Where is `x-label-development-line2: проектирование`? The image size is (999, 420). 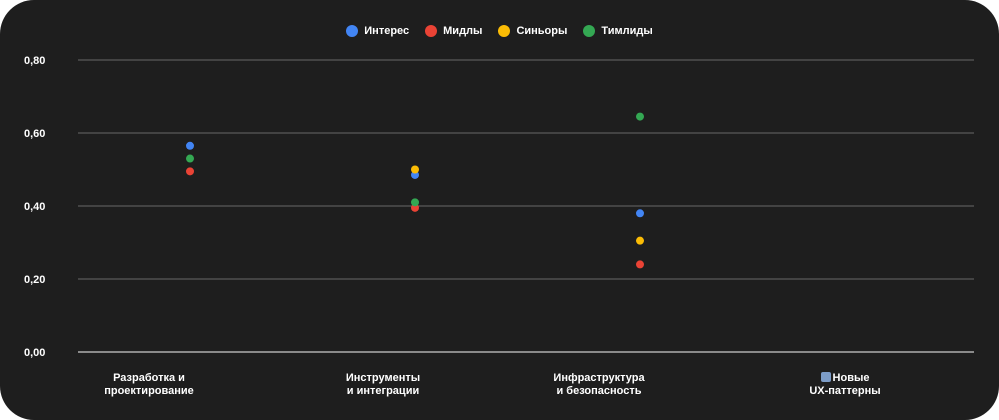 x-label-development-line2: проектирование is located at coordinates (149, 391).